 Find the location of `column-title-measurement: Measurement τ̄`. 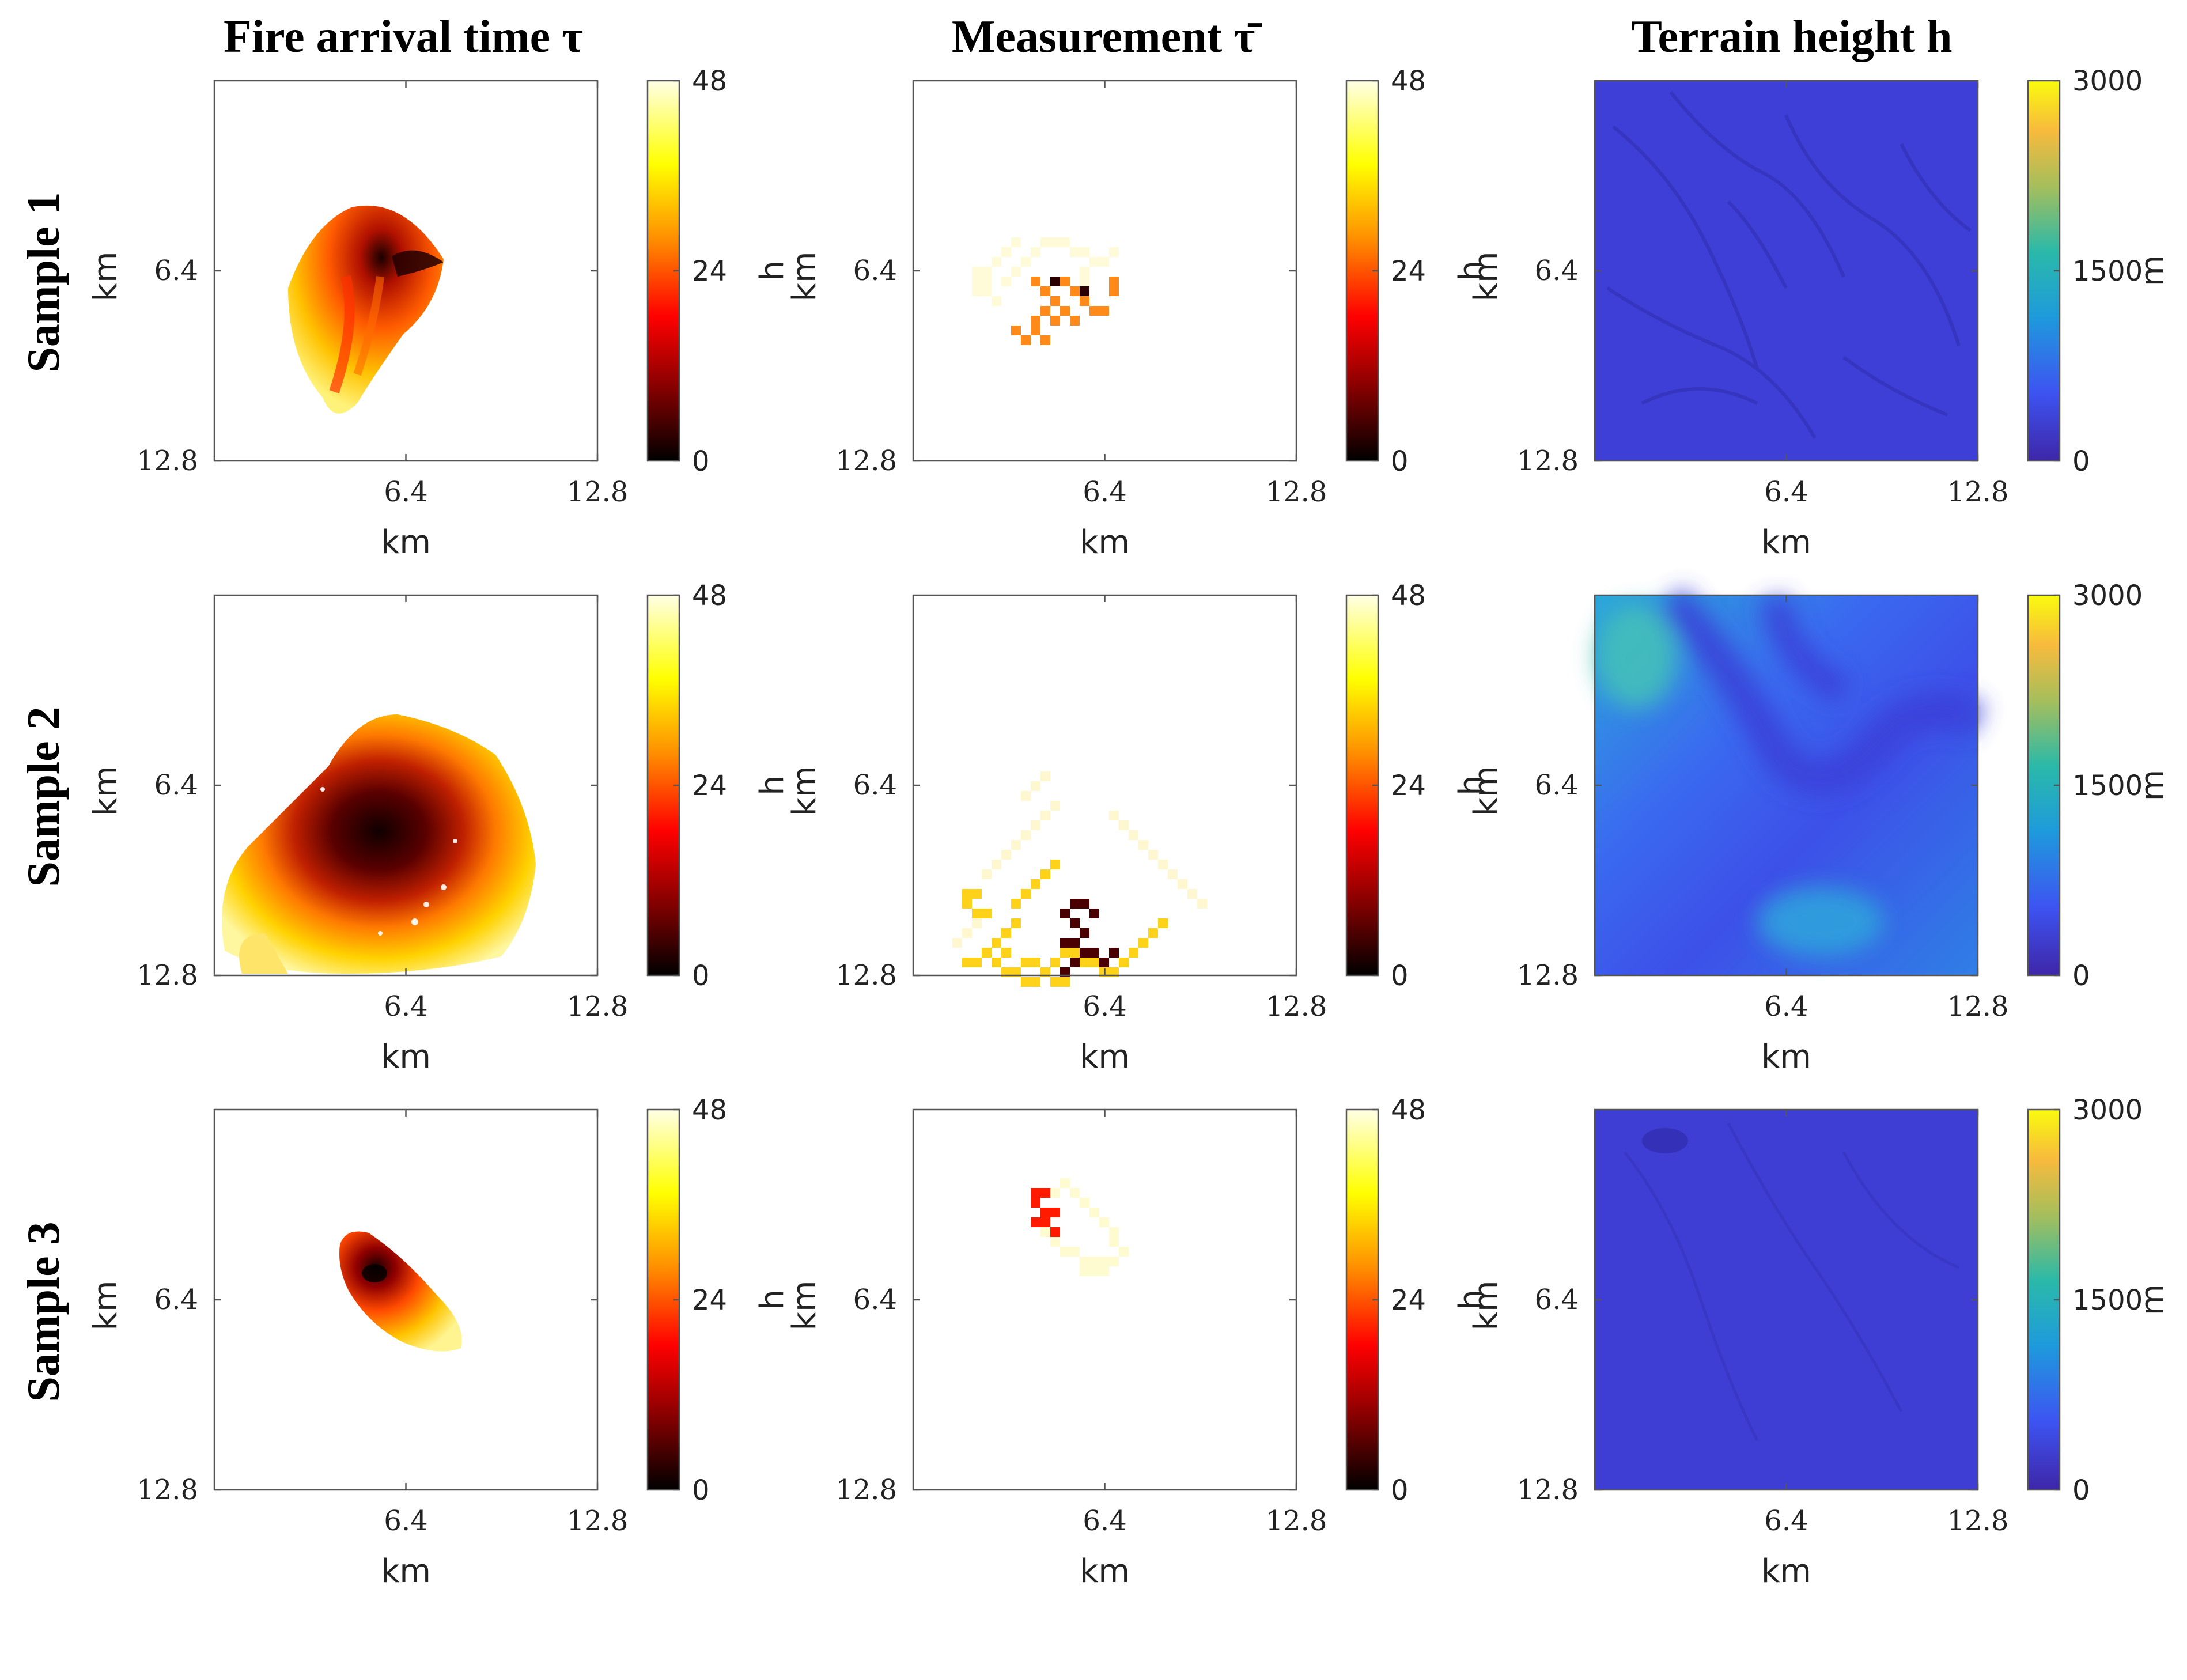

column-title-measurement: Measurement τ̄ is located at coordinates (1107, 37).